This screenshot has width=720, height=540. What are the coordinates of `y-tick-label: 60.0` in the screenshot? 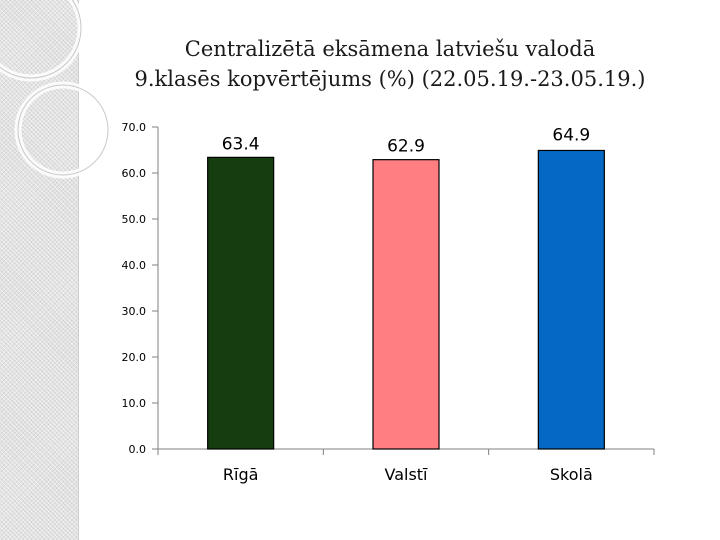 It's located at (134, 173).